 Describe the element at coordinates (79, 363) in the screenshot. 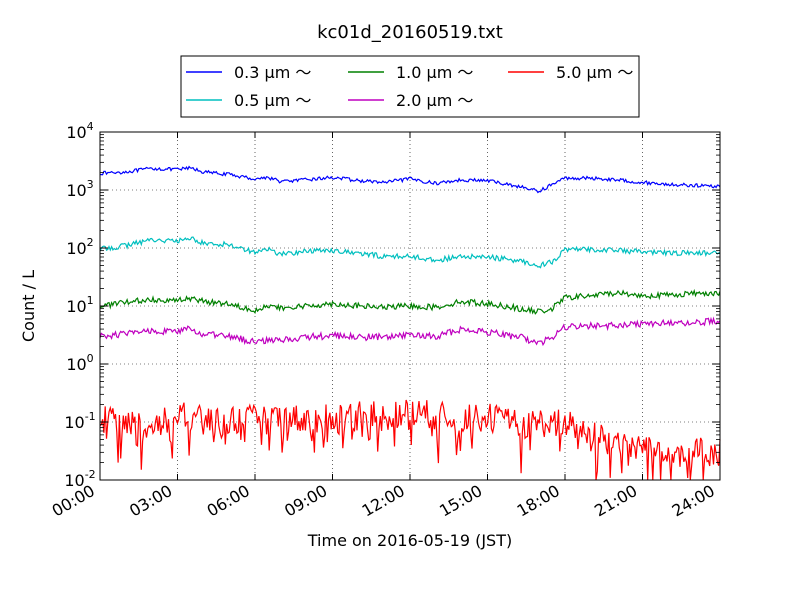

I see `y-tick-label: 10⁰` at that location.